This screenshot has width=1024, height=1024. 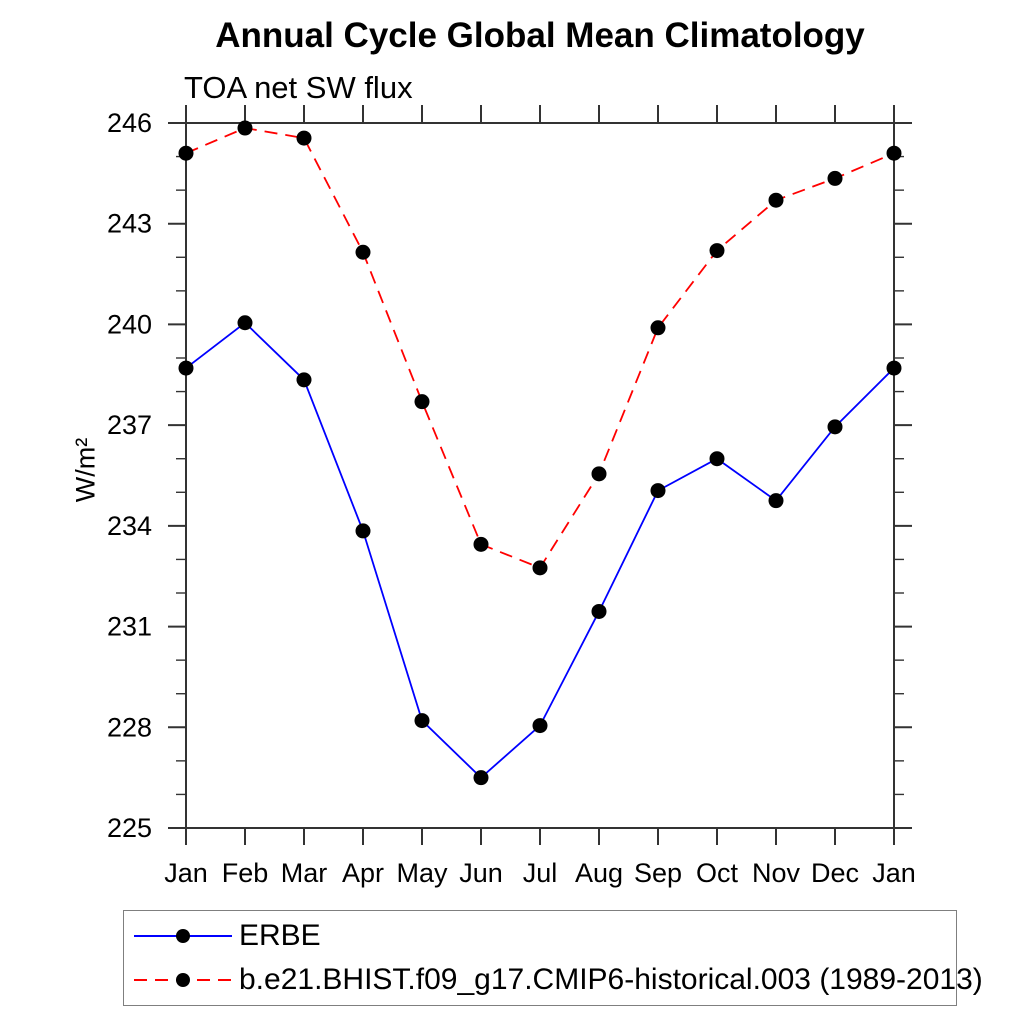 What do you see at coordinates (481, 873) in the screenshot?
I see `x-month-label: Jun` at bounding box center [481, 873].